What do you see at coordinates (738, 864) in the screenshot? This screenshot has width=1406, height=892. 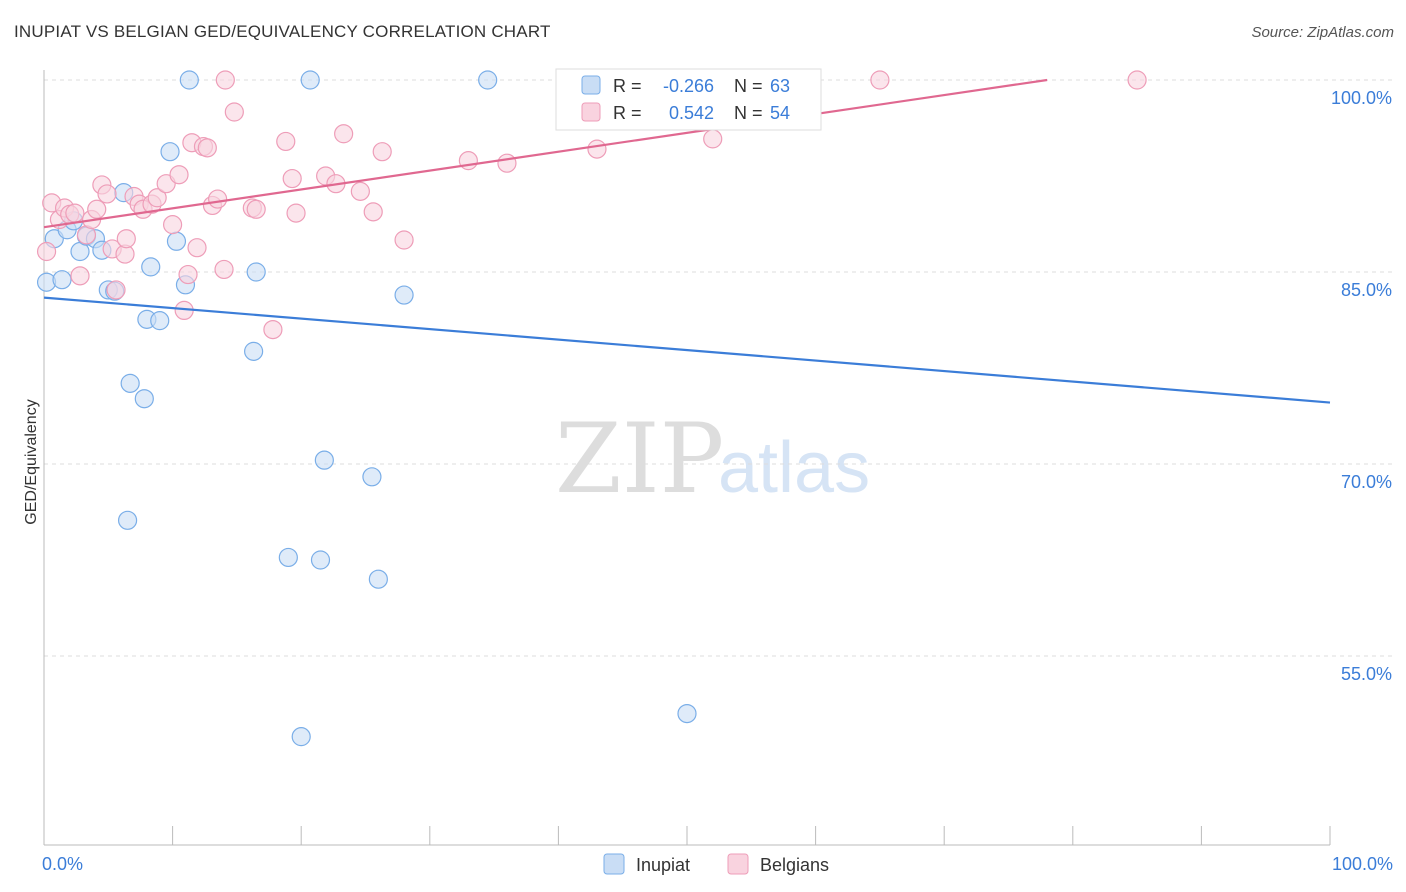 I see `legend-swatch-belgians` at bounding box center [738, 864].